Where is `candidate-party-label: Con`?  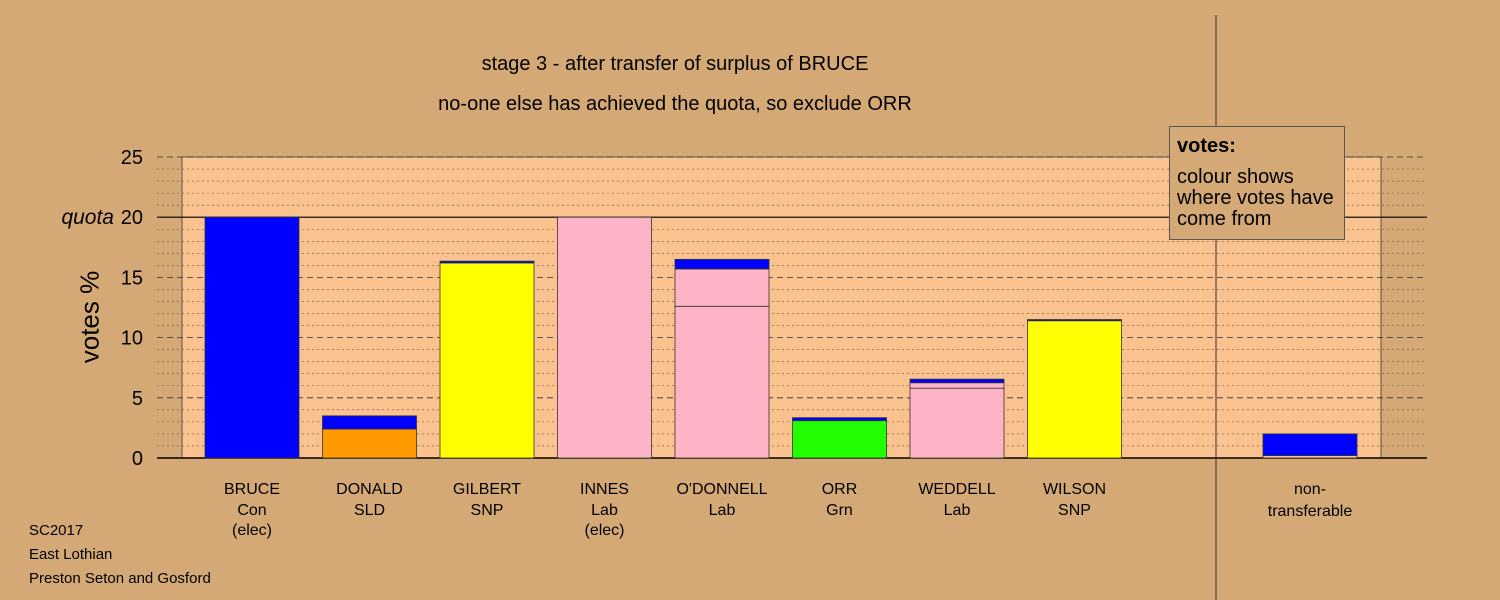
candidate-party-label: Con is located at coordinates (251, 510).